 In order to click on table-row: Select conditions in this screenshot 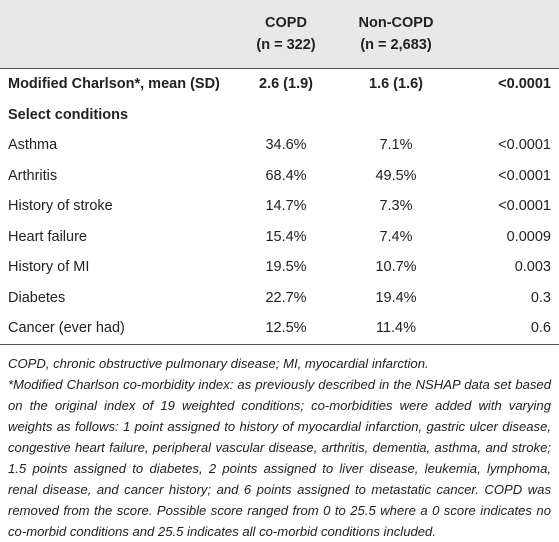, I will do `click(279, 115)`.